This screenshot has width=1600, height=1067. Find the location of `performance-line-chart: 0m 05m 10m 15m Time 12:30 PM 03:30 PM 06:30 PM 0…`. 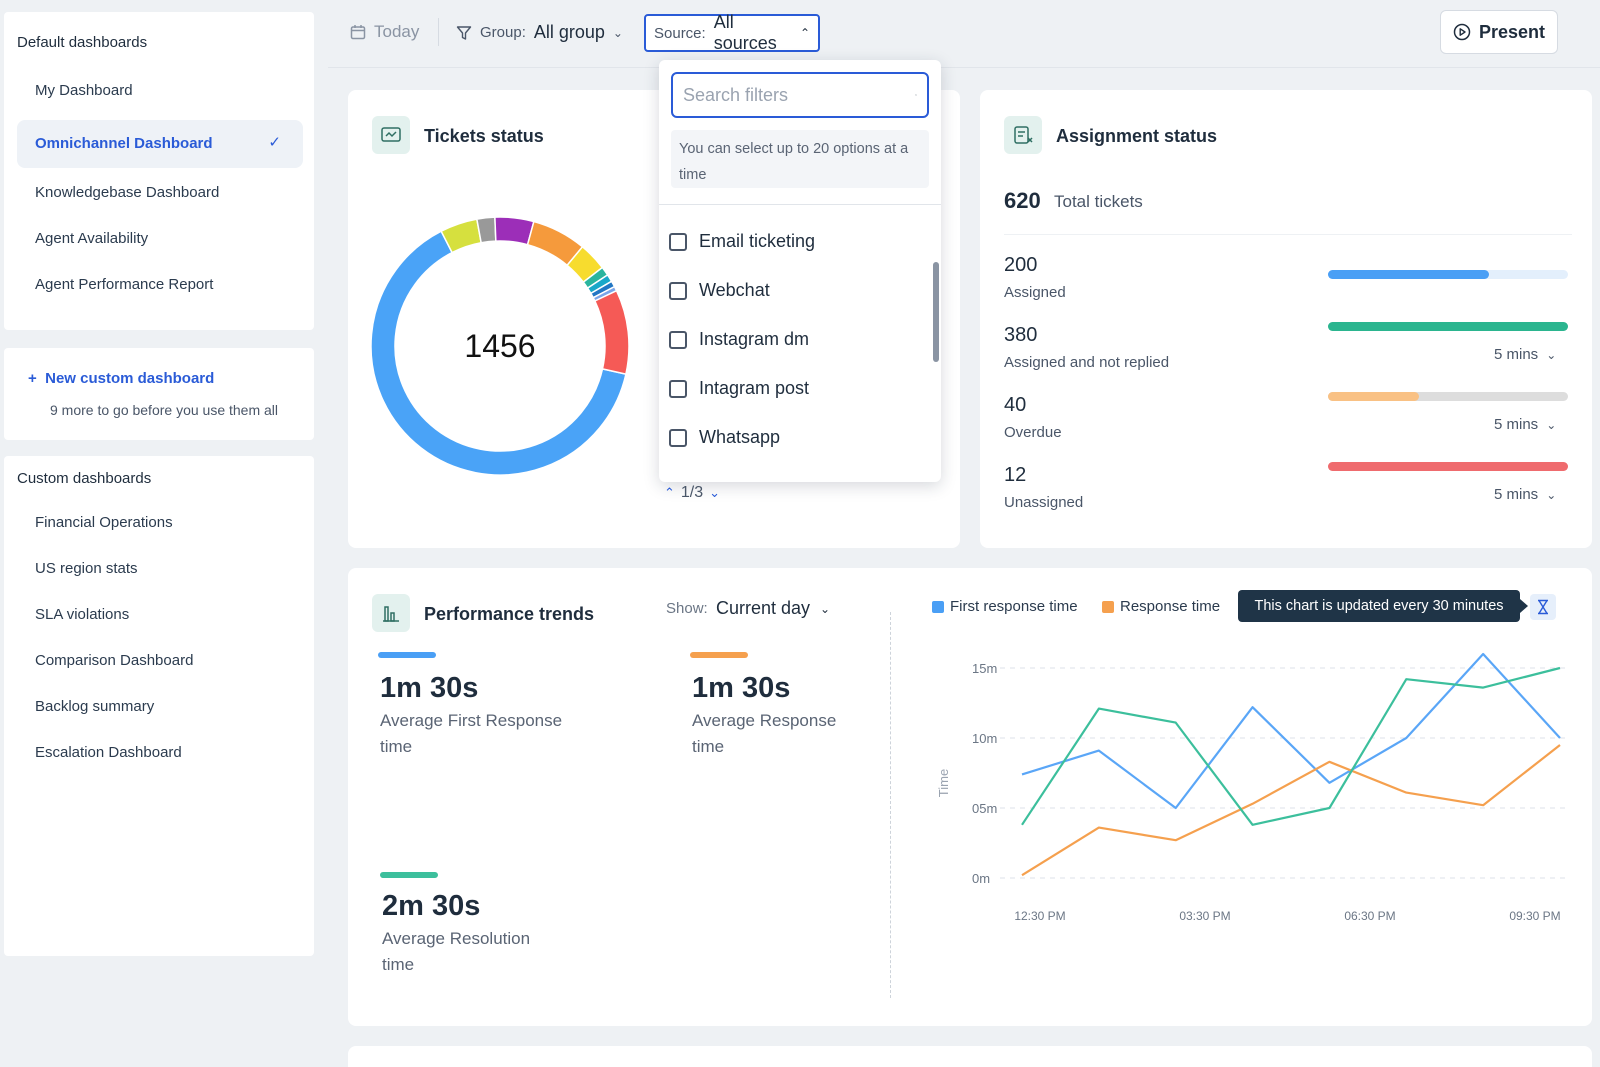

performance-line-chart: 0m 05m 10m 15m Time 12:30 PM 03:30 PM 06:30 PM 0… is located at coordinates (1252, 787).